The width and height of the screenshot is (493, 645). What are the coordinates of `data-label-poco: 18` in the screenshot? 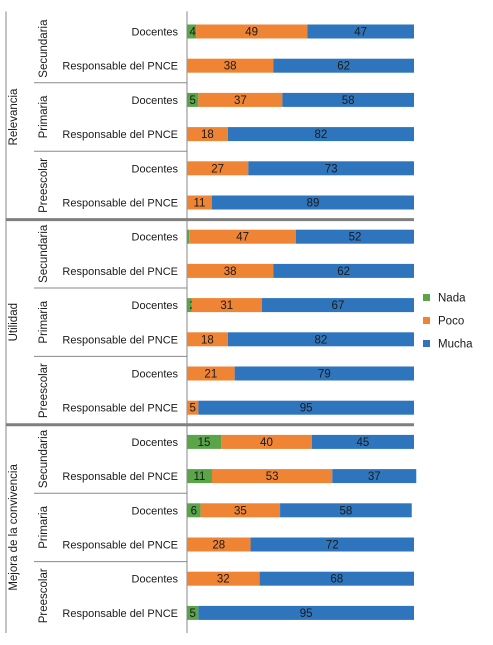 It's located at (207, 135).